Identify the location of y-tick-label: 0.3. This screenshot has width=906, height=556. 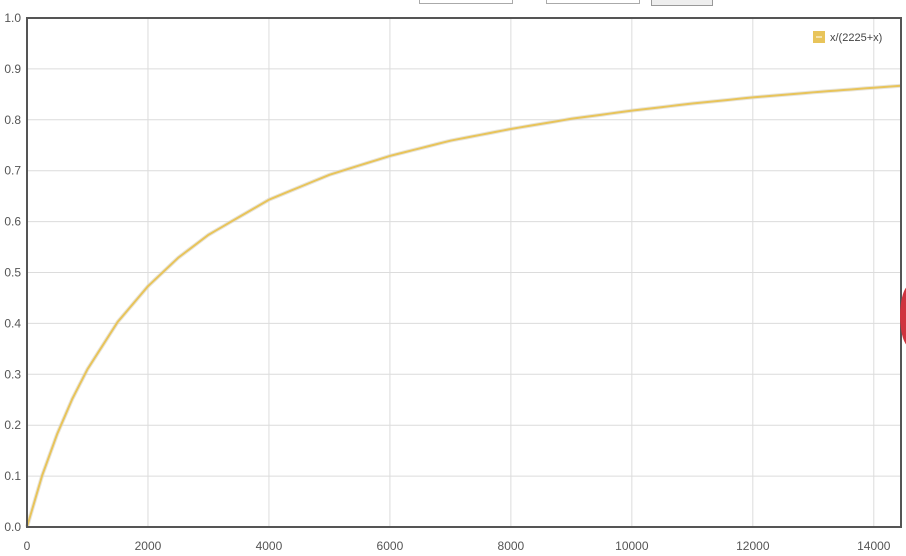
(12, 374).